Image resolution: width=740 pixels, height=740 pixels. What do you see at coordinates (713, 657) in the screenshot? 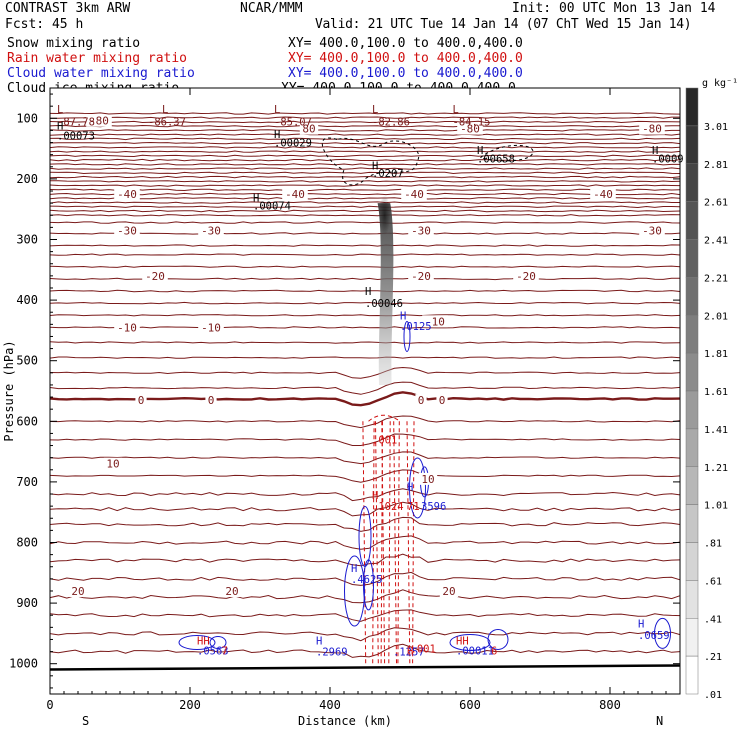
I see `colorbar-tick-label: .21` at bounding box center [713, 657].